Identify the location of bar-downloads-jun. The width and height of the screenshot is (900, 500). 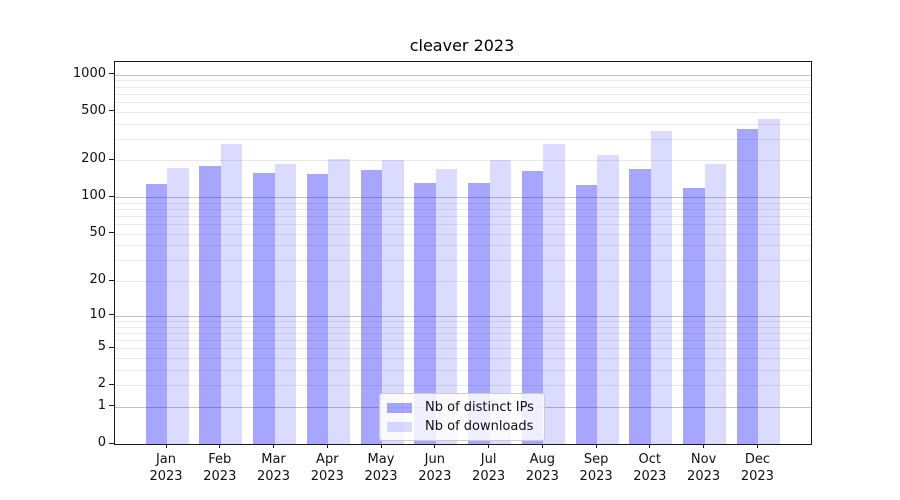
(446, 306).